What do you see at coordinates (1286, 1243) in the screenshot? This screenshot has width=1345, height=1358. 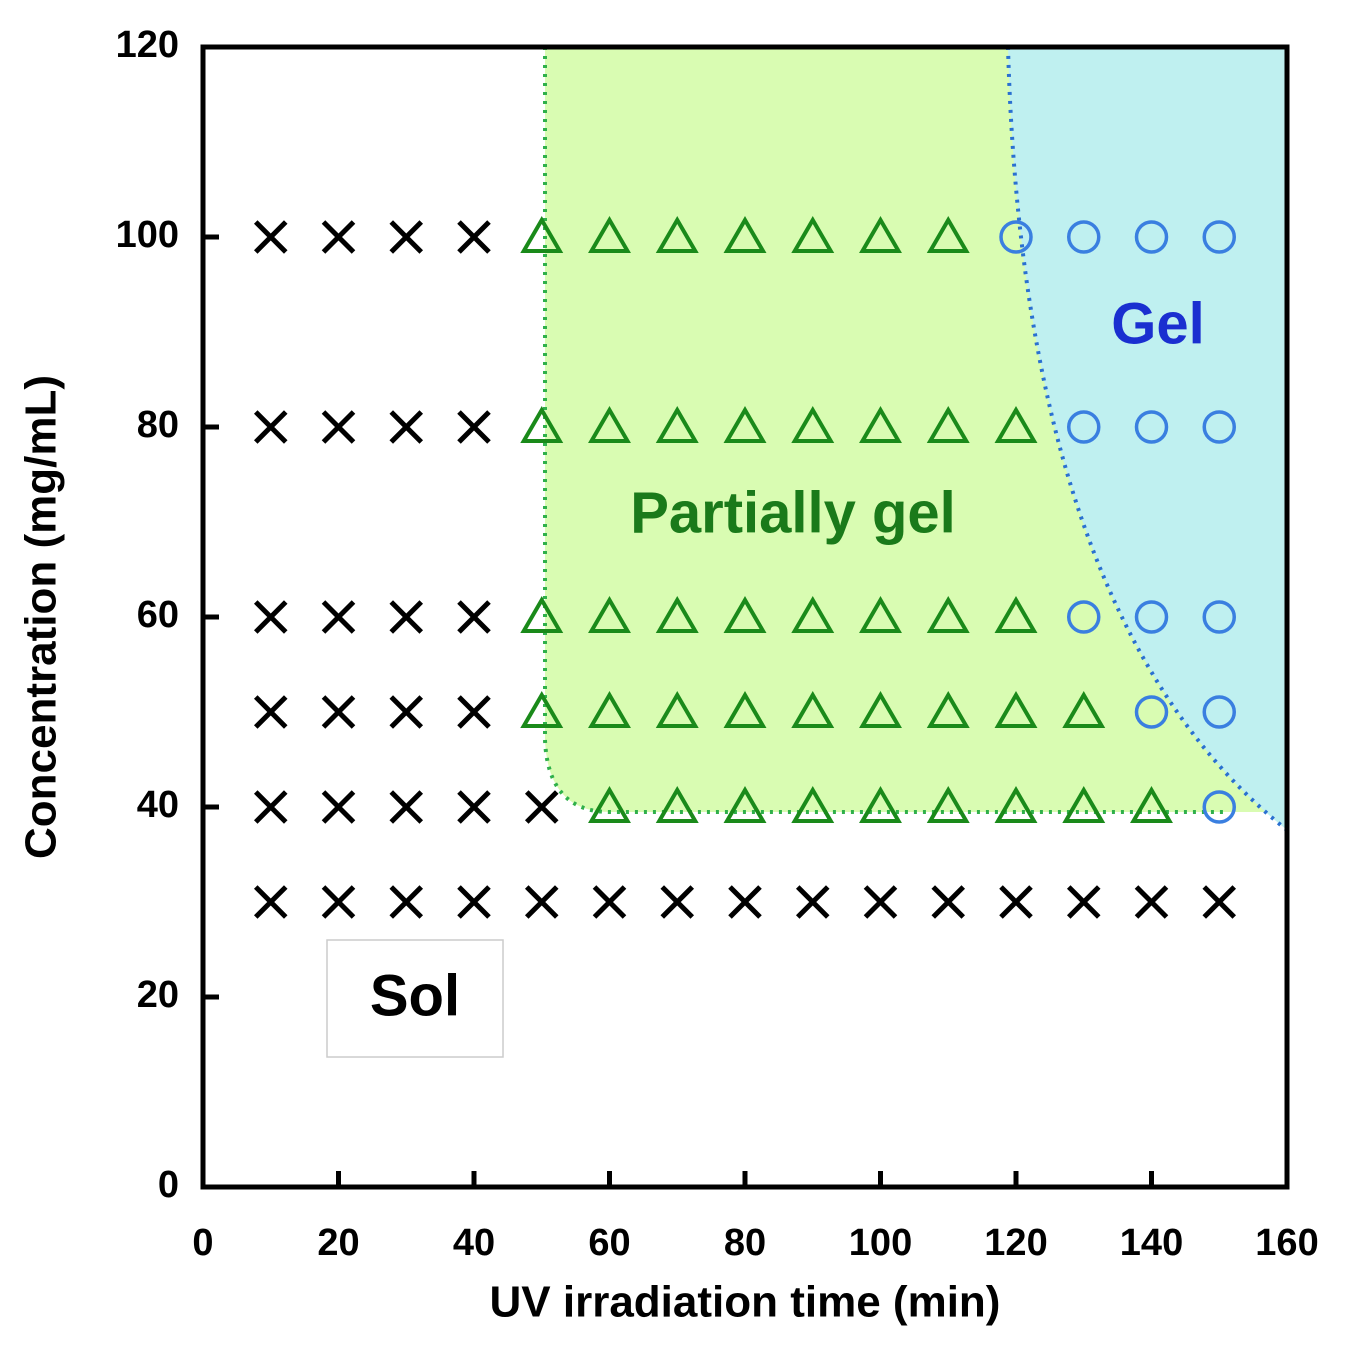 I see `x-tick-label: 160` at bounding box center [1286, 1243].